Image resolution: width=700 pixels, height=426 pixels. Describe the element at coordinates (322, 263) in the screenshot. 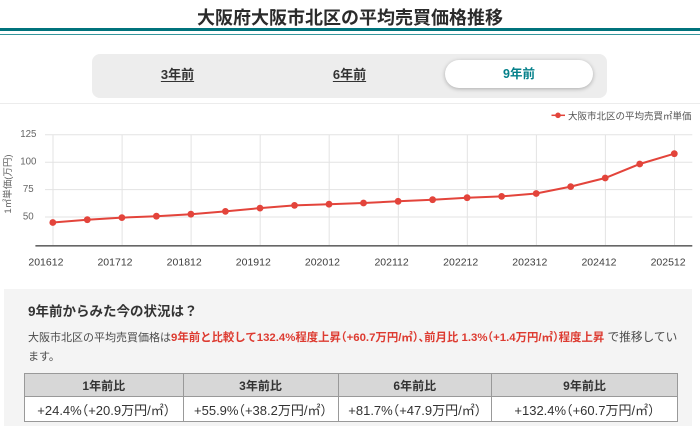

I see `svg-text: 202012` at that location.